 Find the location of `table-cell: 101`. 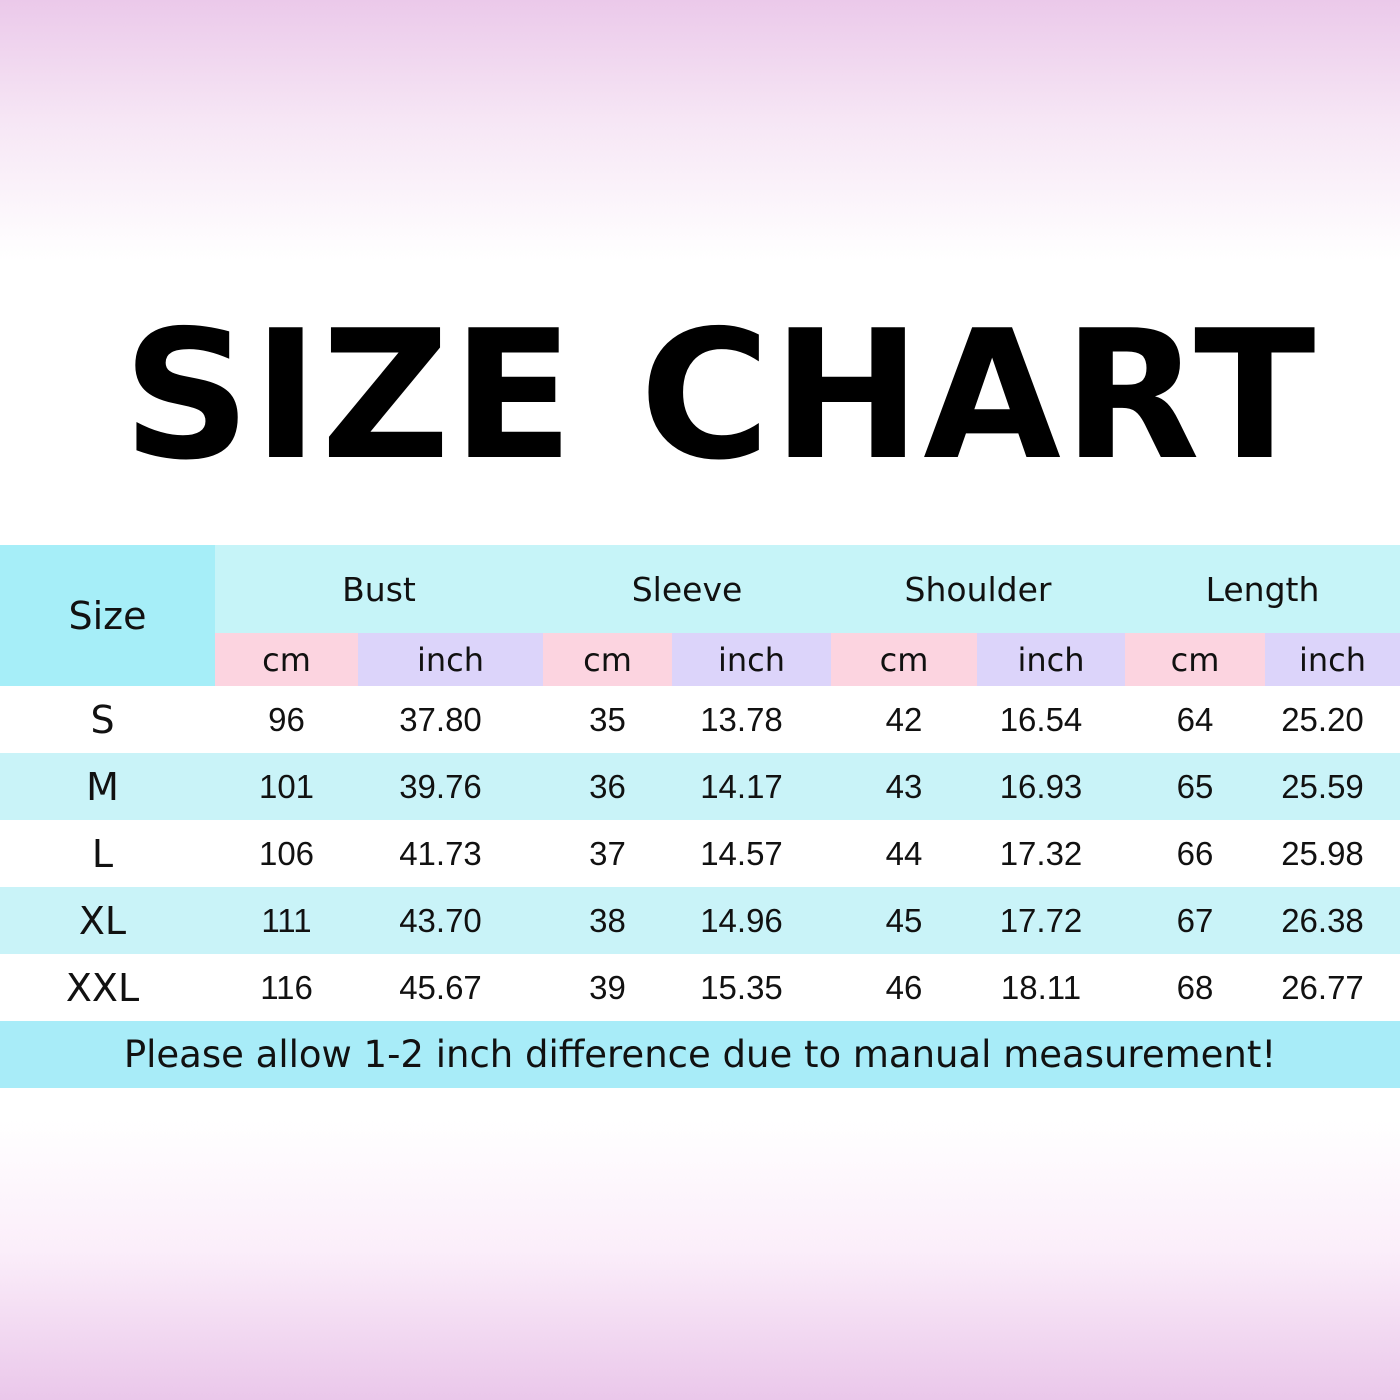

table-cell: 101 is located at coordinates (286, 786).